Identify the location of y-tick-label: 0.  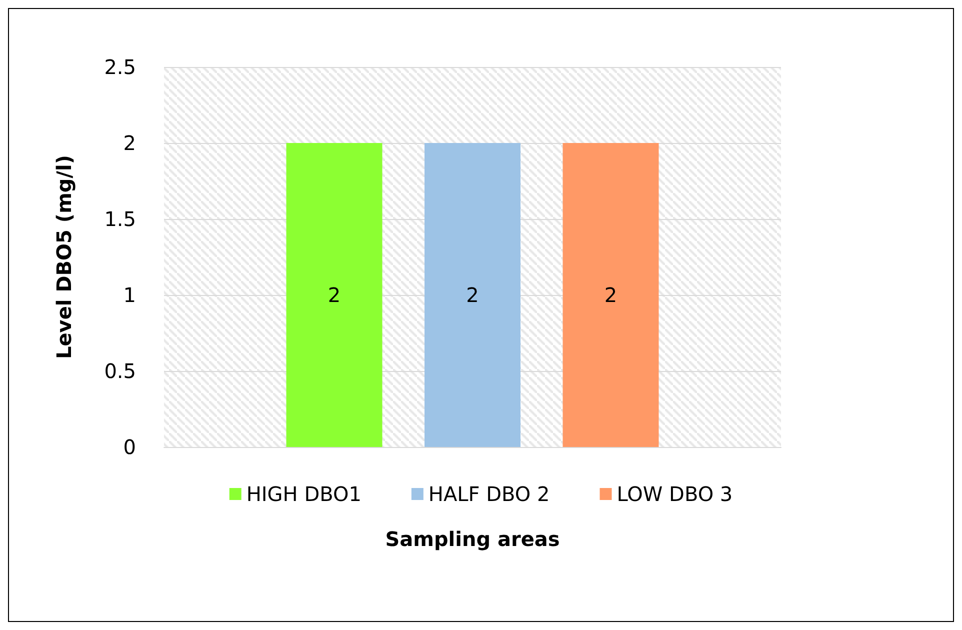
(129, 447).